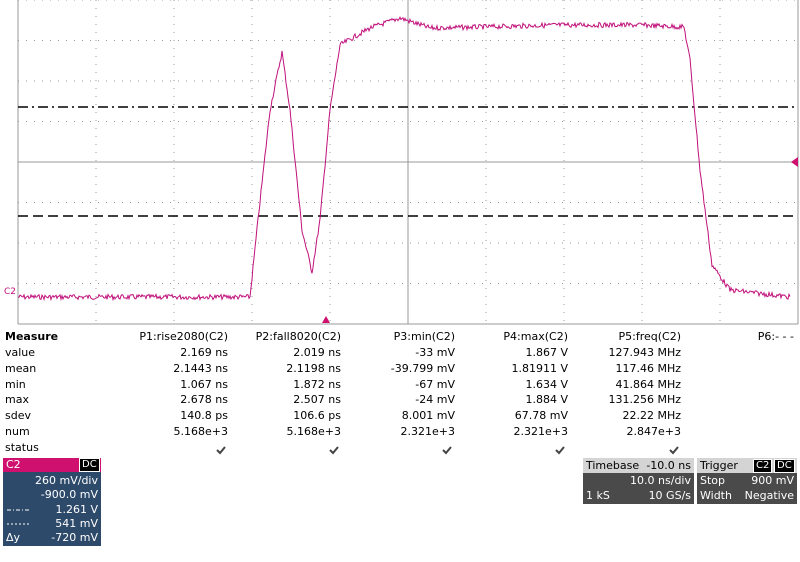 This screenshot has height=562, width=800. Describe the element at coordinates (422, 368) in the screenshot. I see `cell: -39.799 mV` at that location.